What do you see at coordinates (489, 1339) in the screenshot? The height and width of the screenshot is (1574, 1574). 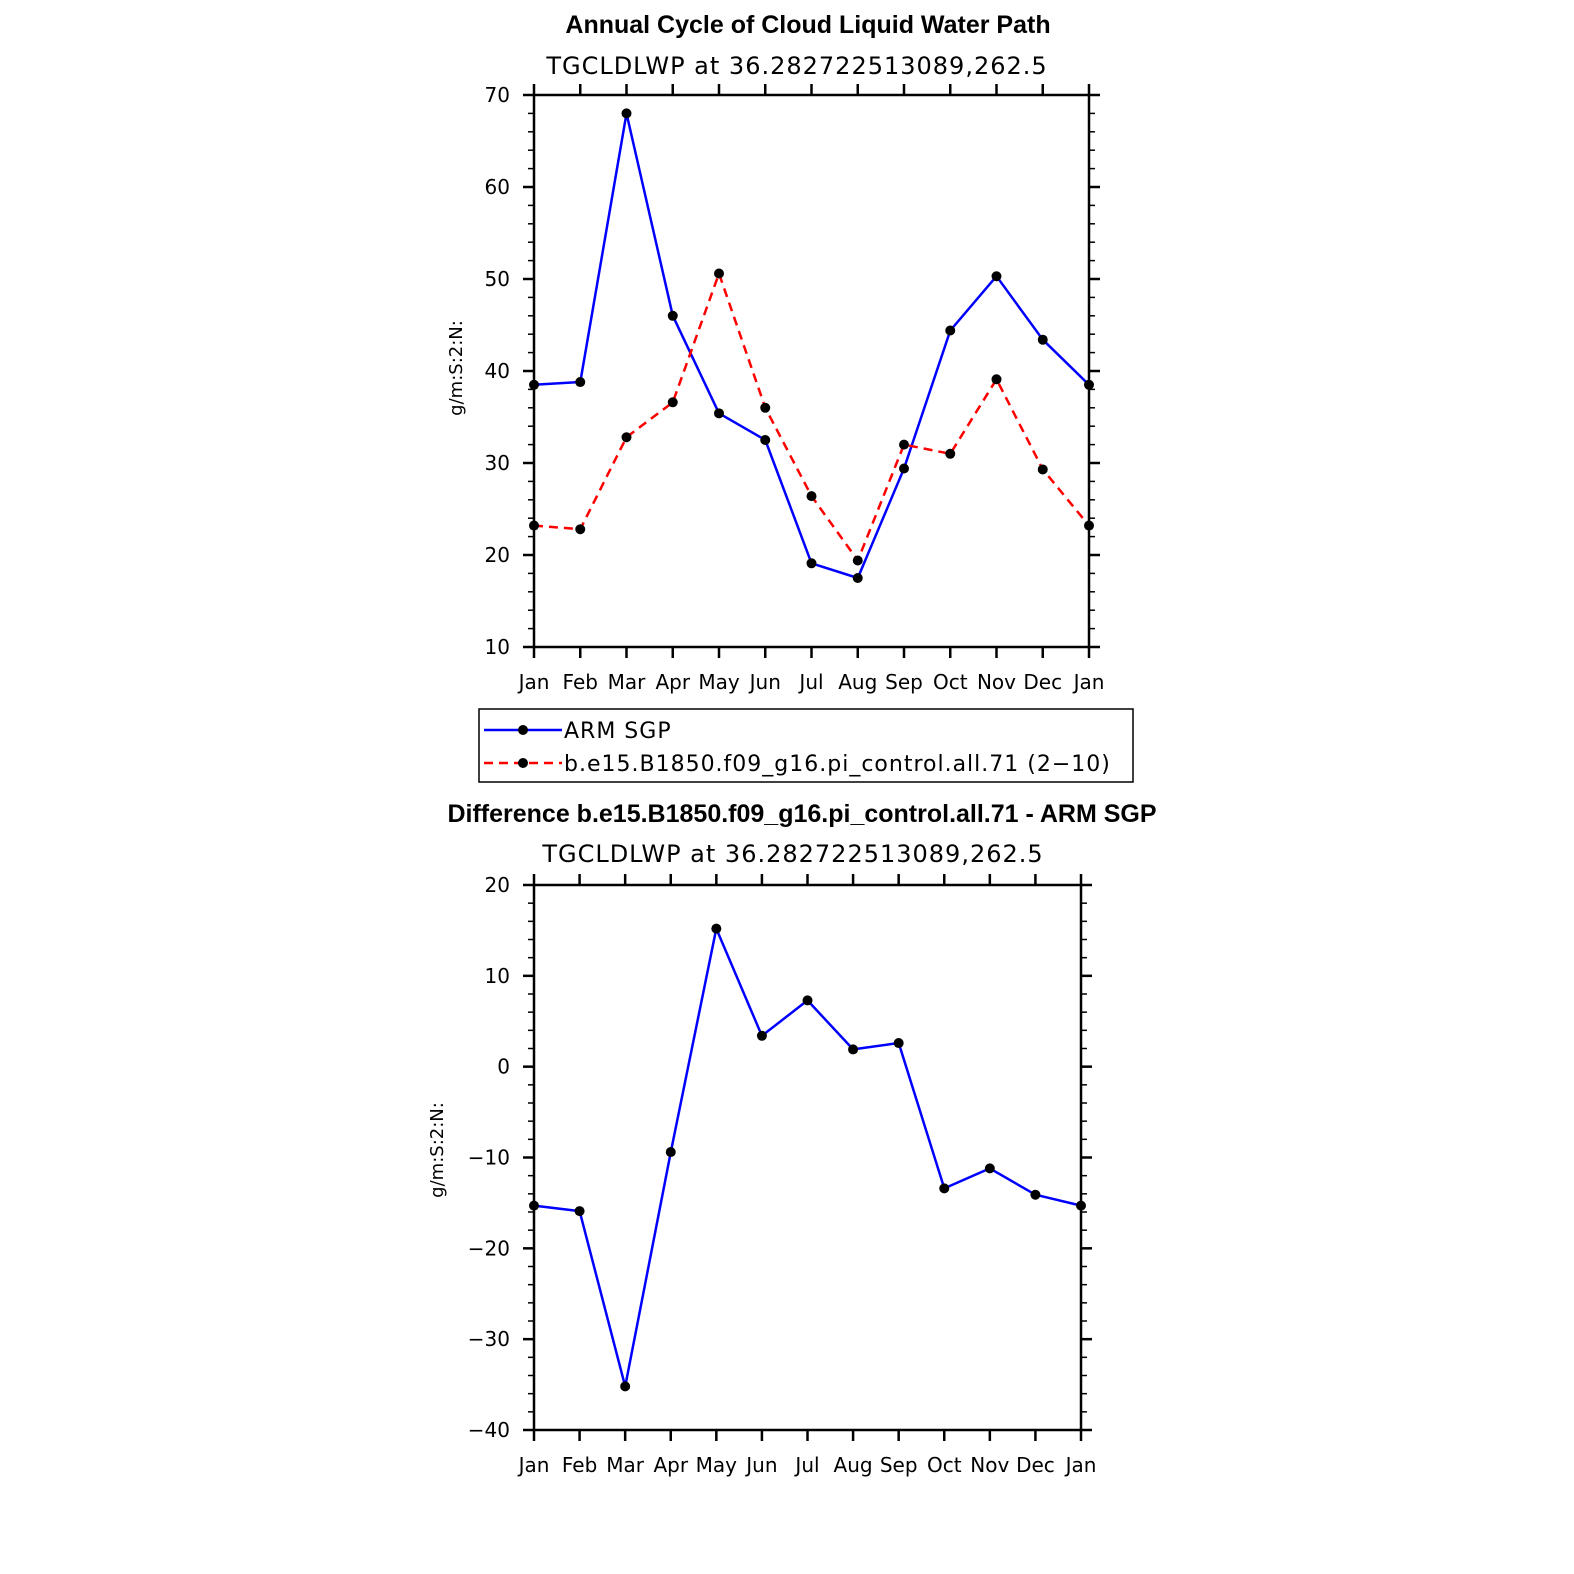 I see `y-tick-label: −30` at bounding box center [489, 1339].